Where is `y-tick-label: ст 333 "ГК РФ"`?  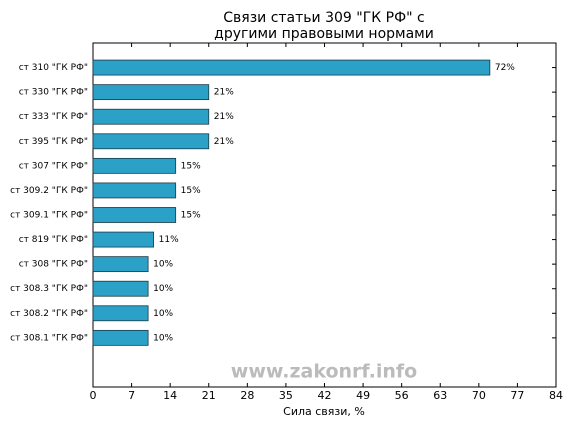
y-tick-label: ст 333 "ГК РФ" is located at coordinates (53, 117).